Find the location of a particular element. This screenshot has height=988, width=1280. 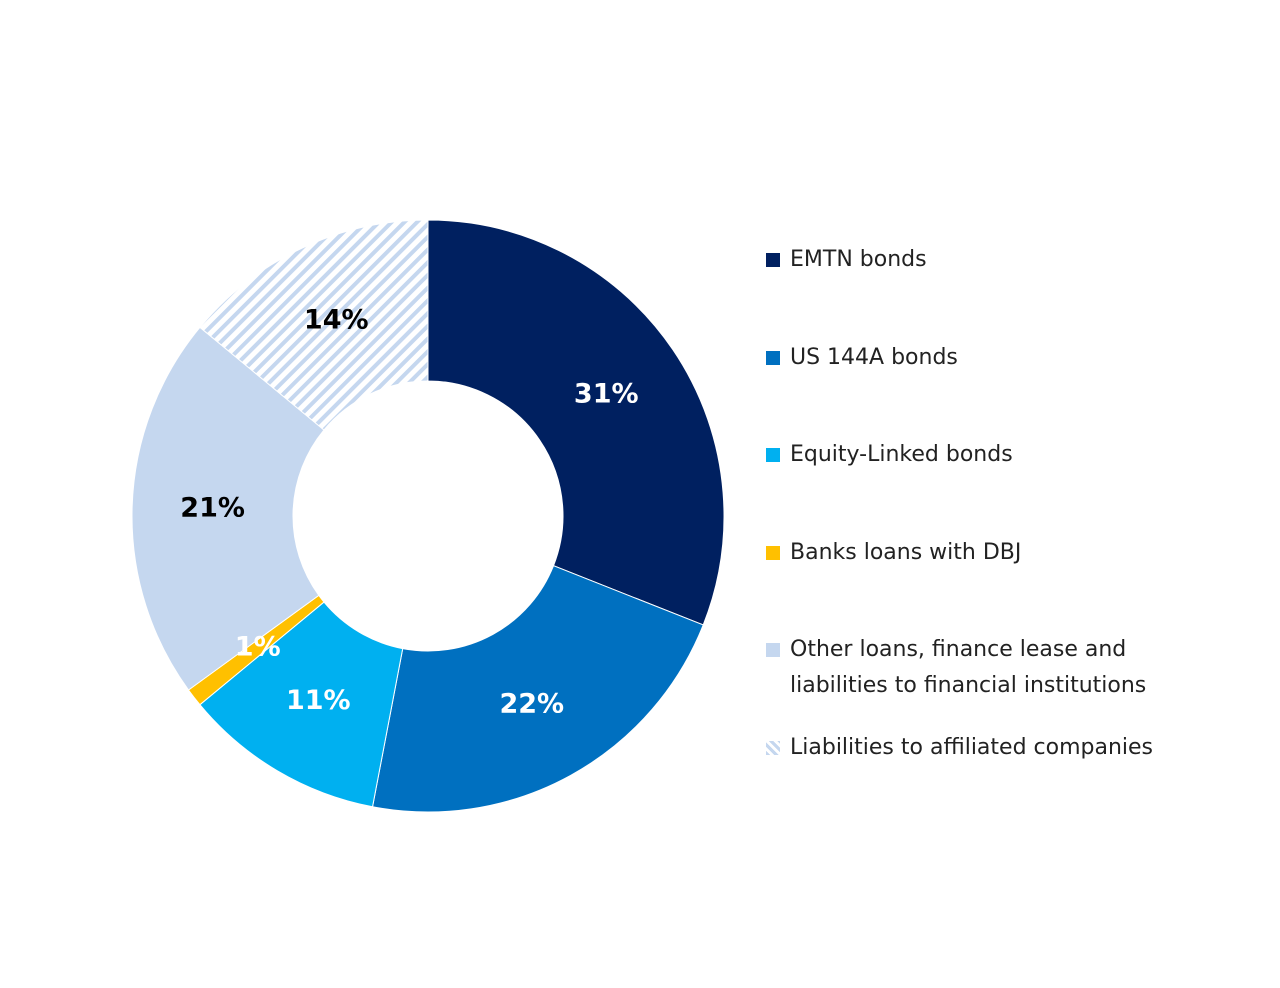

legend-label: Liabilities to affiliated companies is located at coordinates (972, 747).